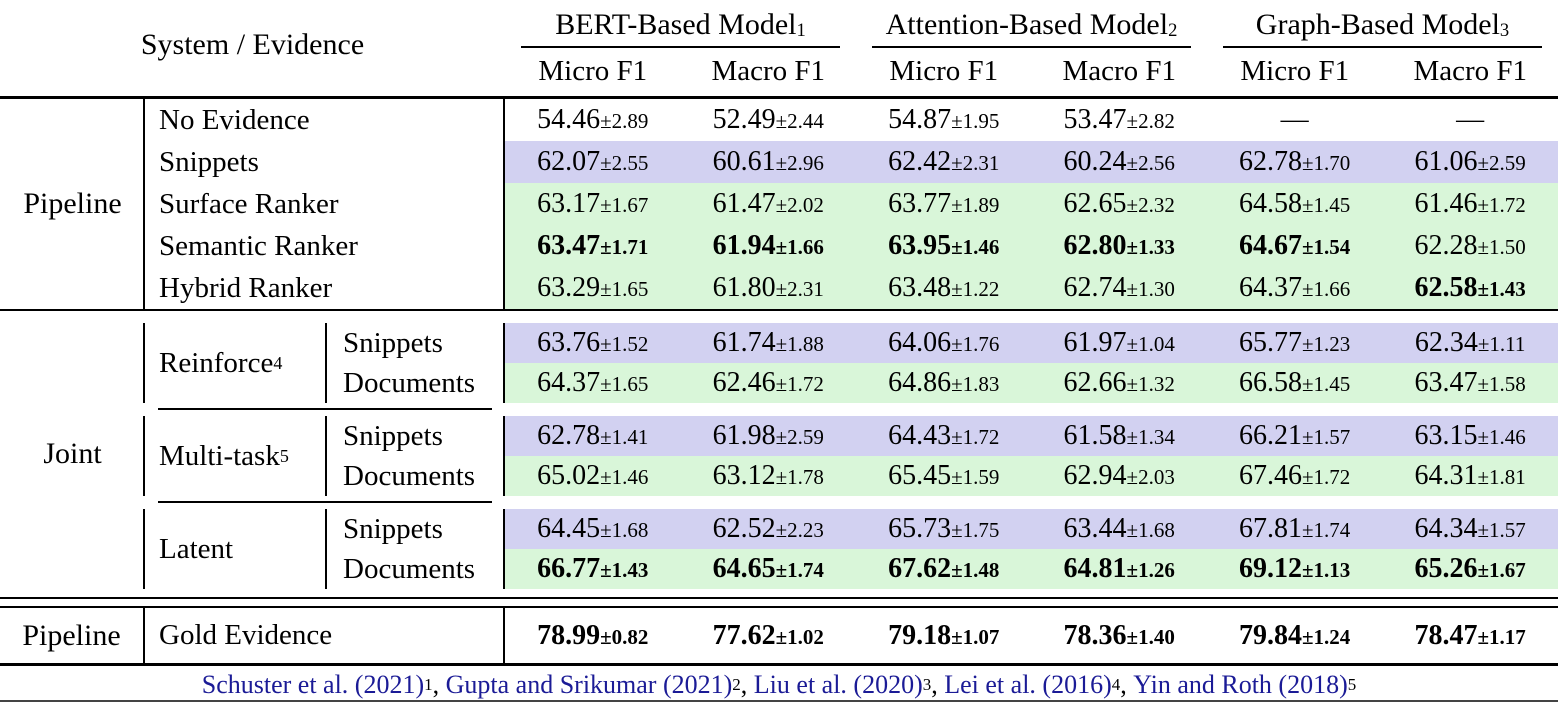  Describe the element at coordinates (219, 455) in the screenshot. I see `joint-system-text: Multi-task` at that location.